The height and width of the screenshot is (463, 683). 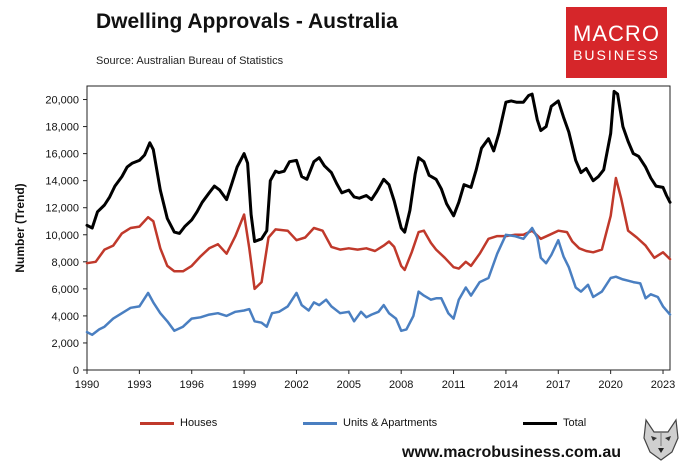 What do you see at coordinates (540, 423) in the screenshot?
I see `legend-swatch-total` at bounding box center [540, 423].